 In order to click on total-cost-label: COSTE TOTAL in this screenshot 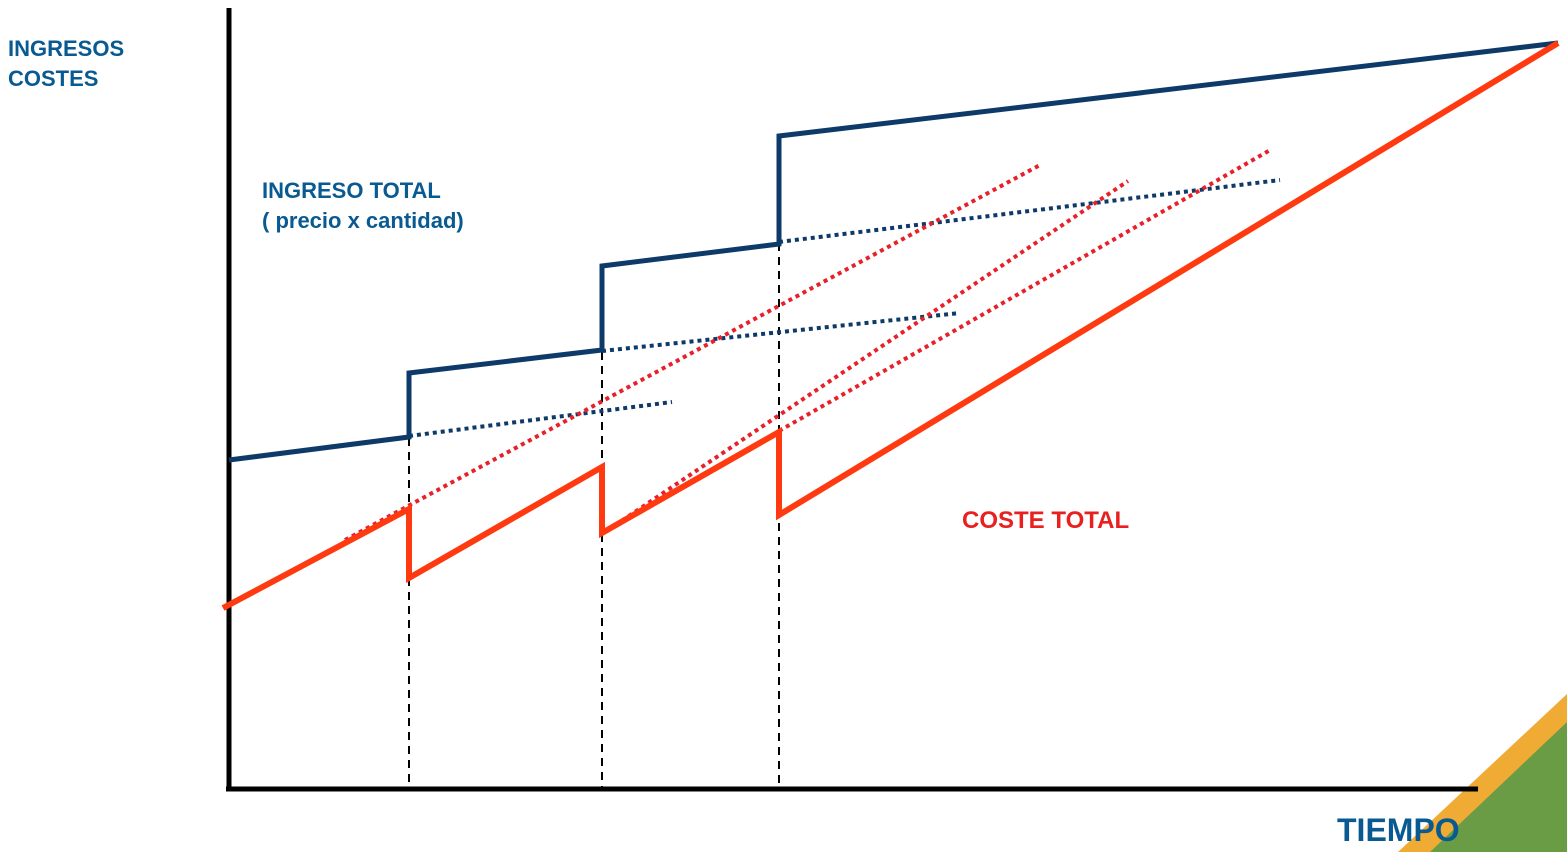, I will do `click(1046, 520)`.